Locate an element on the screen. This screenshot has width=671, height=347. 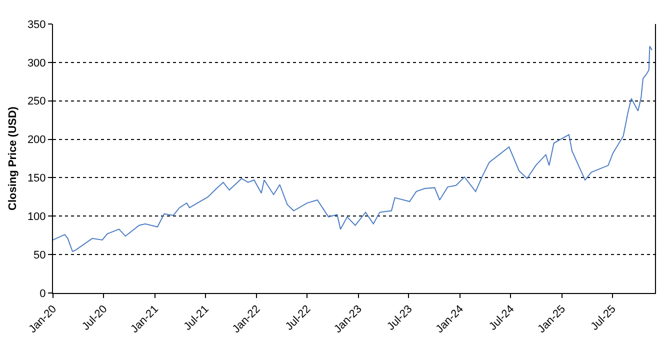
y-tick-label: 150 is located at coordinates (36, 178).